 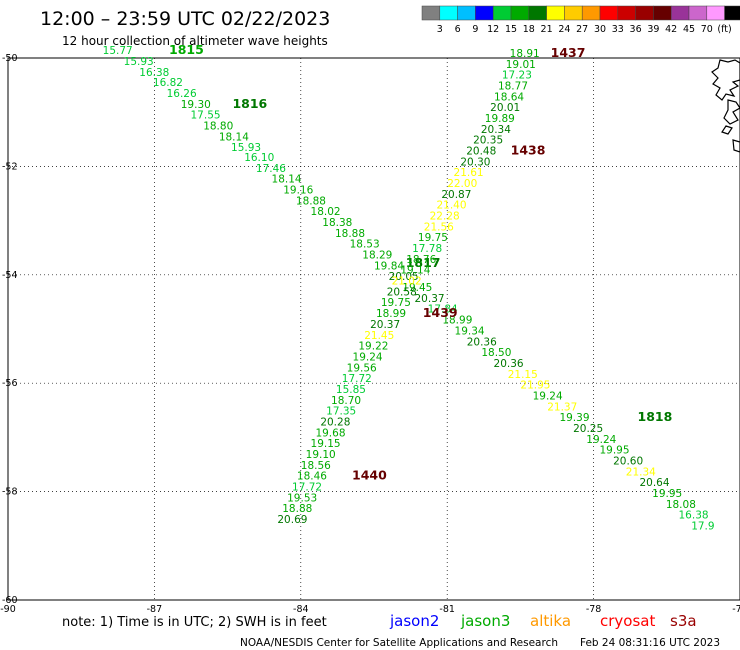 What do you see at coordinates (365, 245) in the screenshot?
I see `wave-height-label: 18.53` at bounding box center [365, 245].